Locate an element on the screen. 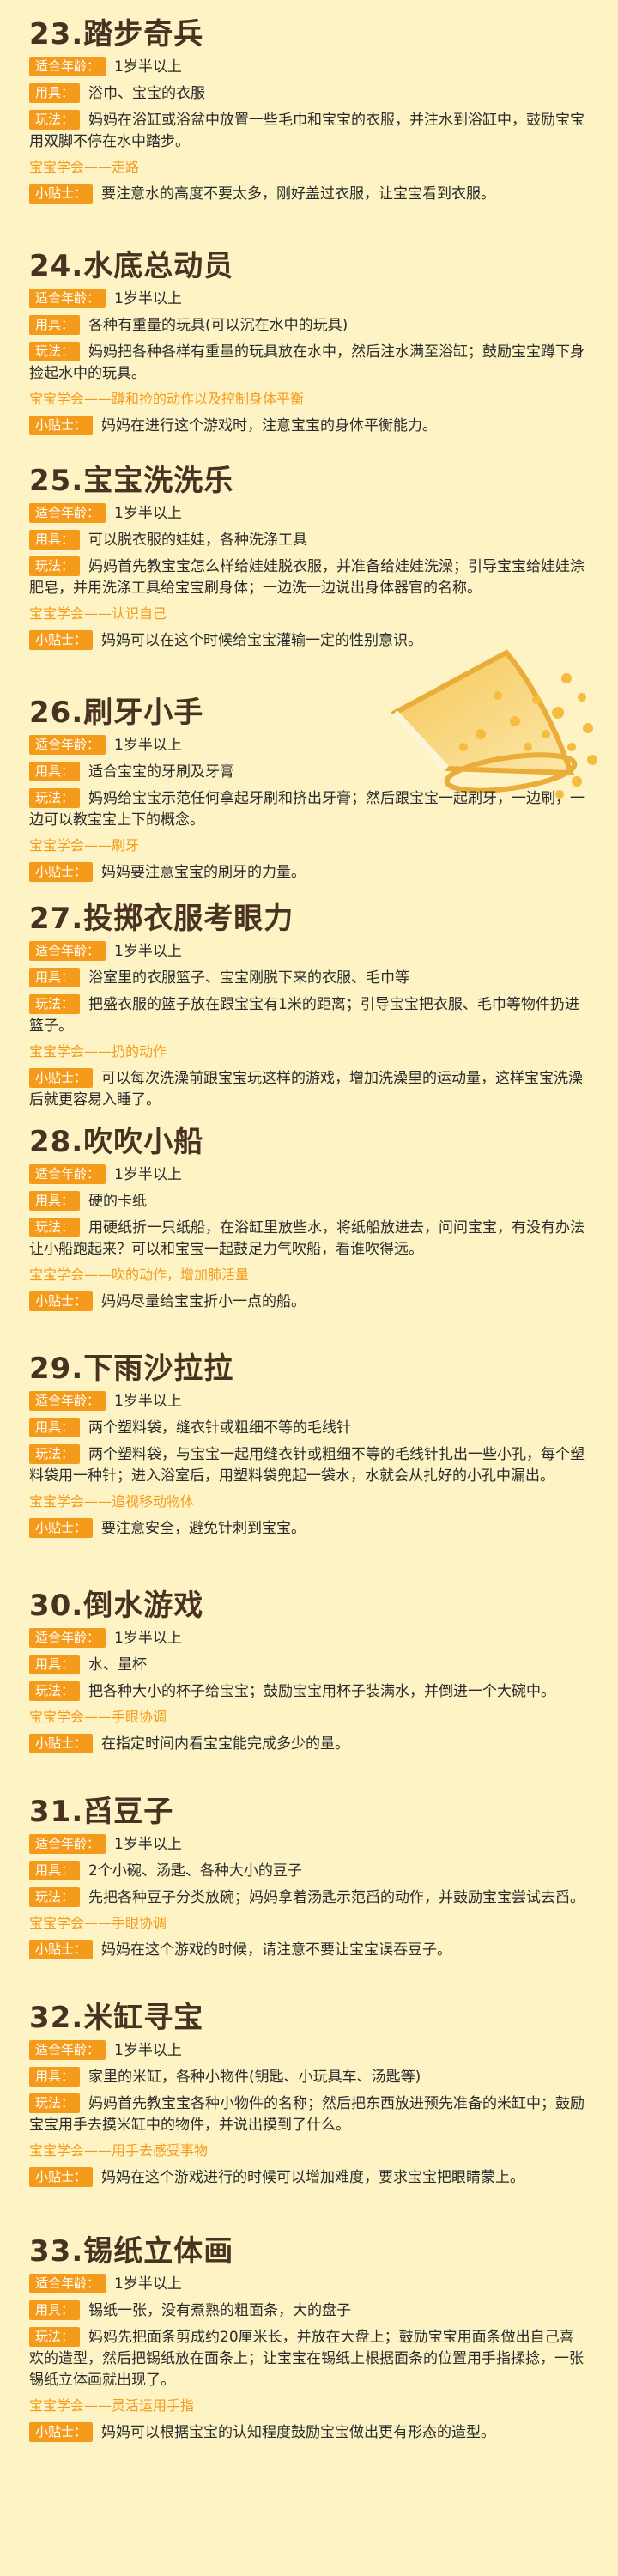 Image resolution: width=618 pixels, height=2576 pixels. tip-value: 妈妈在这个游戏进行的时候可以增加难度，要求宝宝把眼睛蒙上。 is located at coordinates (313, 2178).